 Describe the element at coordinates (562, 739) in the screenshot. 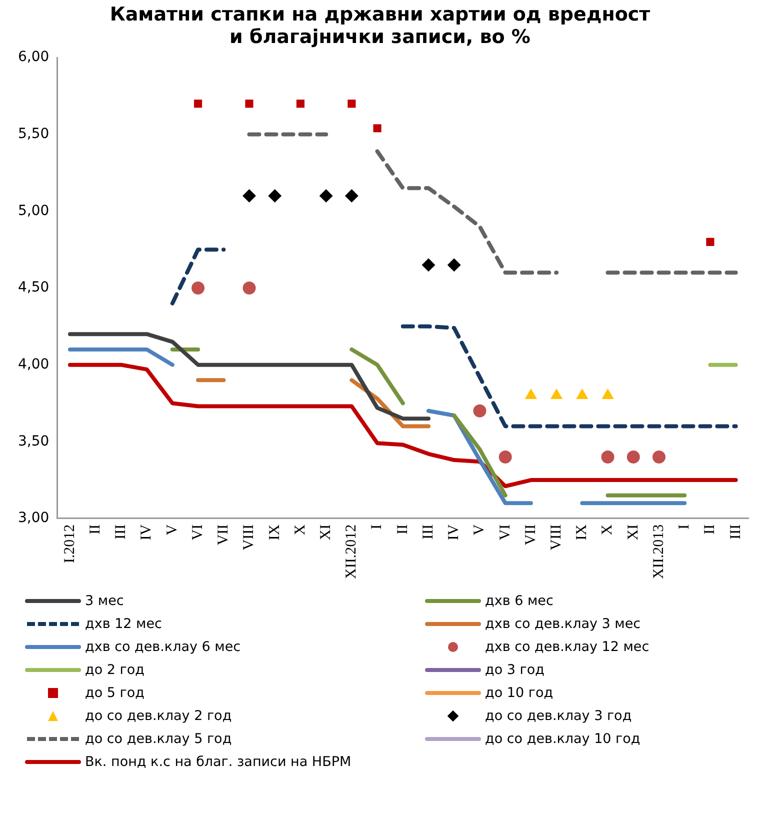

I see `legend-label: до со дев.клау 10 год` at that location.